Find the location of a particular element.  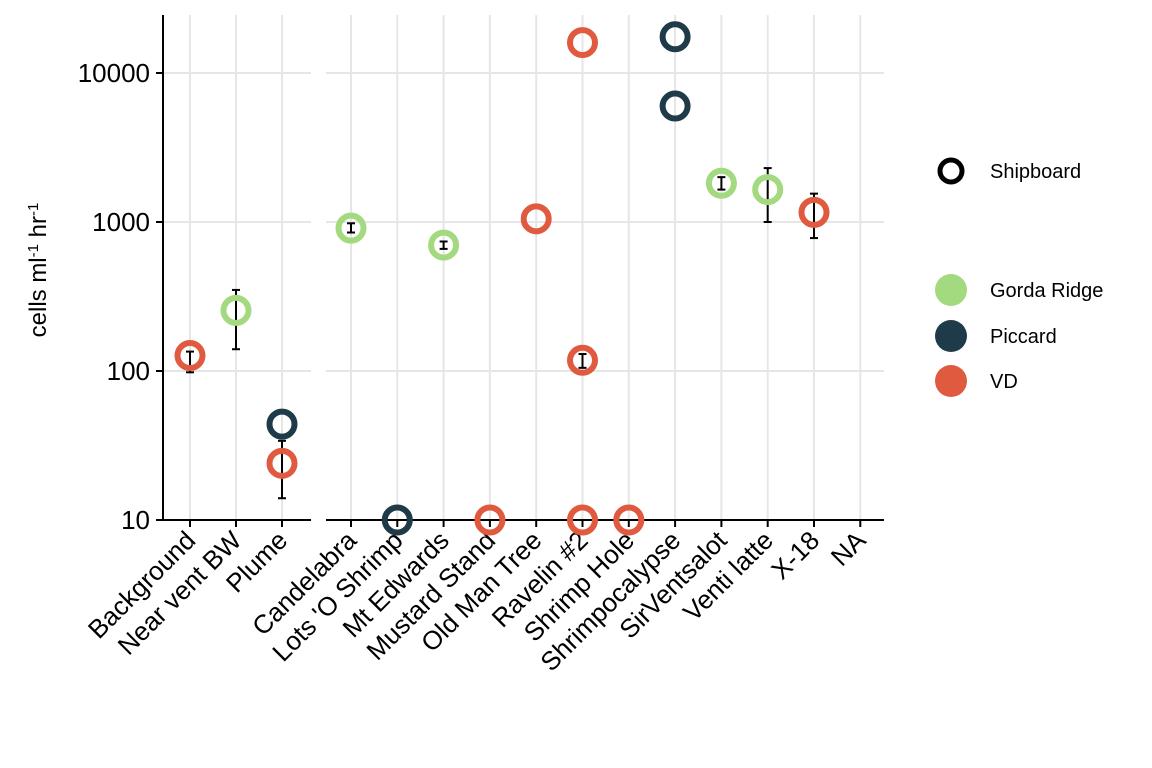

legend-label: Shipboard is located at coordinates (1035, 172).